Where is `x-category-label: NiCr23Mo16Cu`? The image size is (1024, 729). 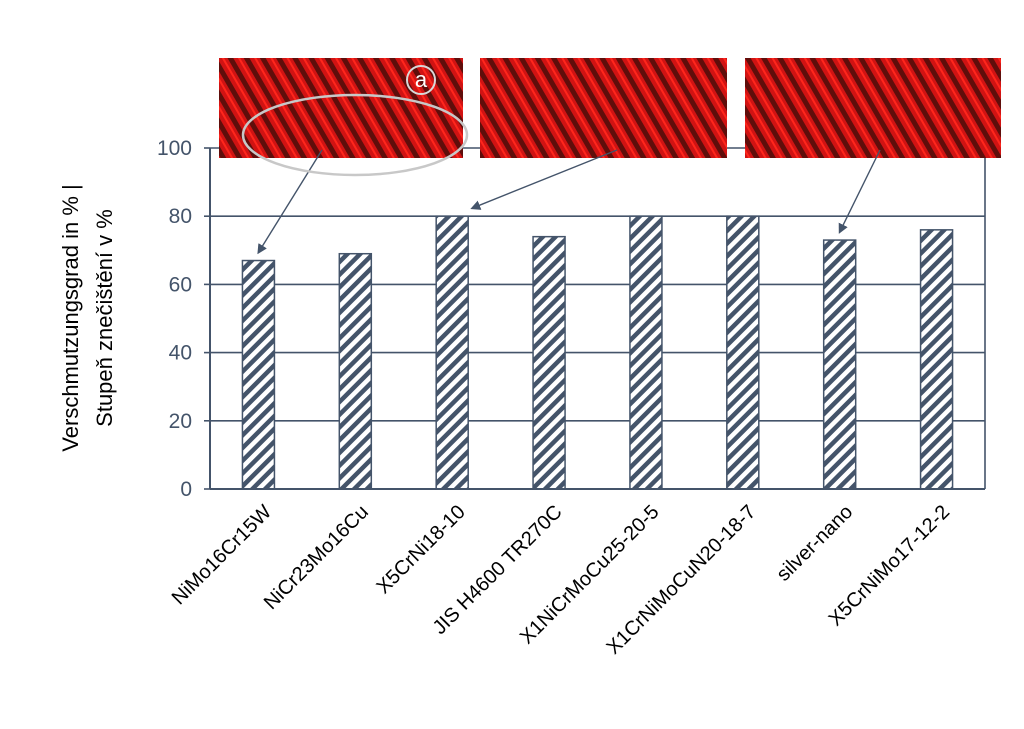
x-category-label: NiCr23Mo16Cu is located at coordinates (316, 557).